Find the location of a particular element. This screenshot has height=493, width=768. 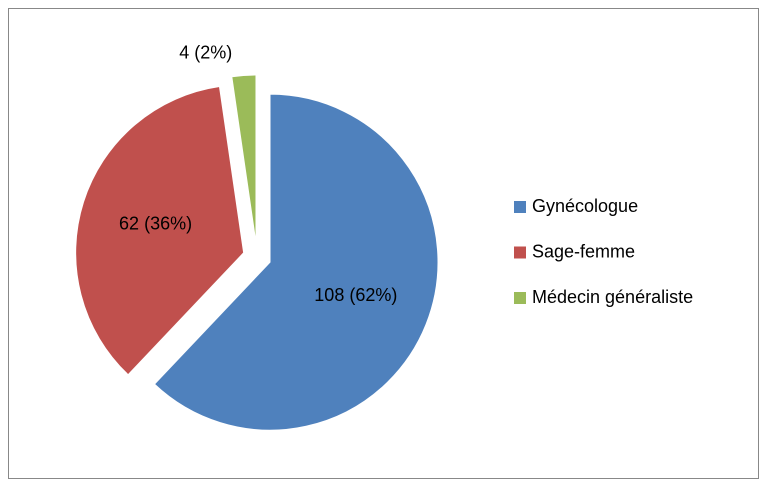

legend-label: Sage-femme is located at coordinates (583, 251).